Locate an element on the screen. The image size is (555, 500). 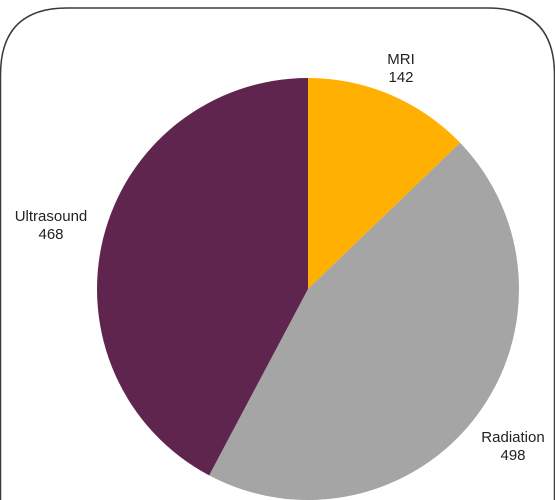
slice-label-radiation: Radiation is located at coordinates (512, 437).